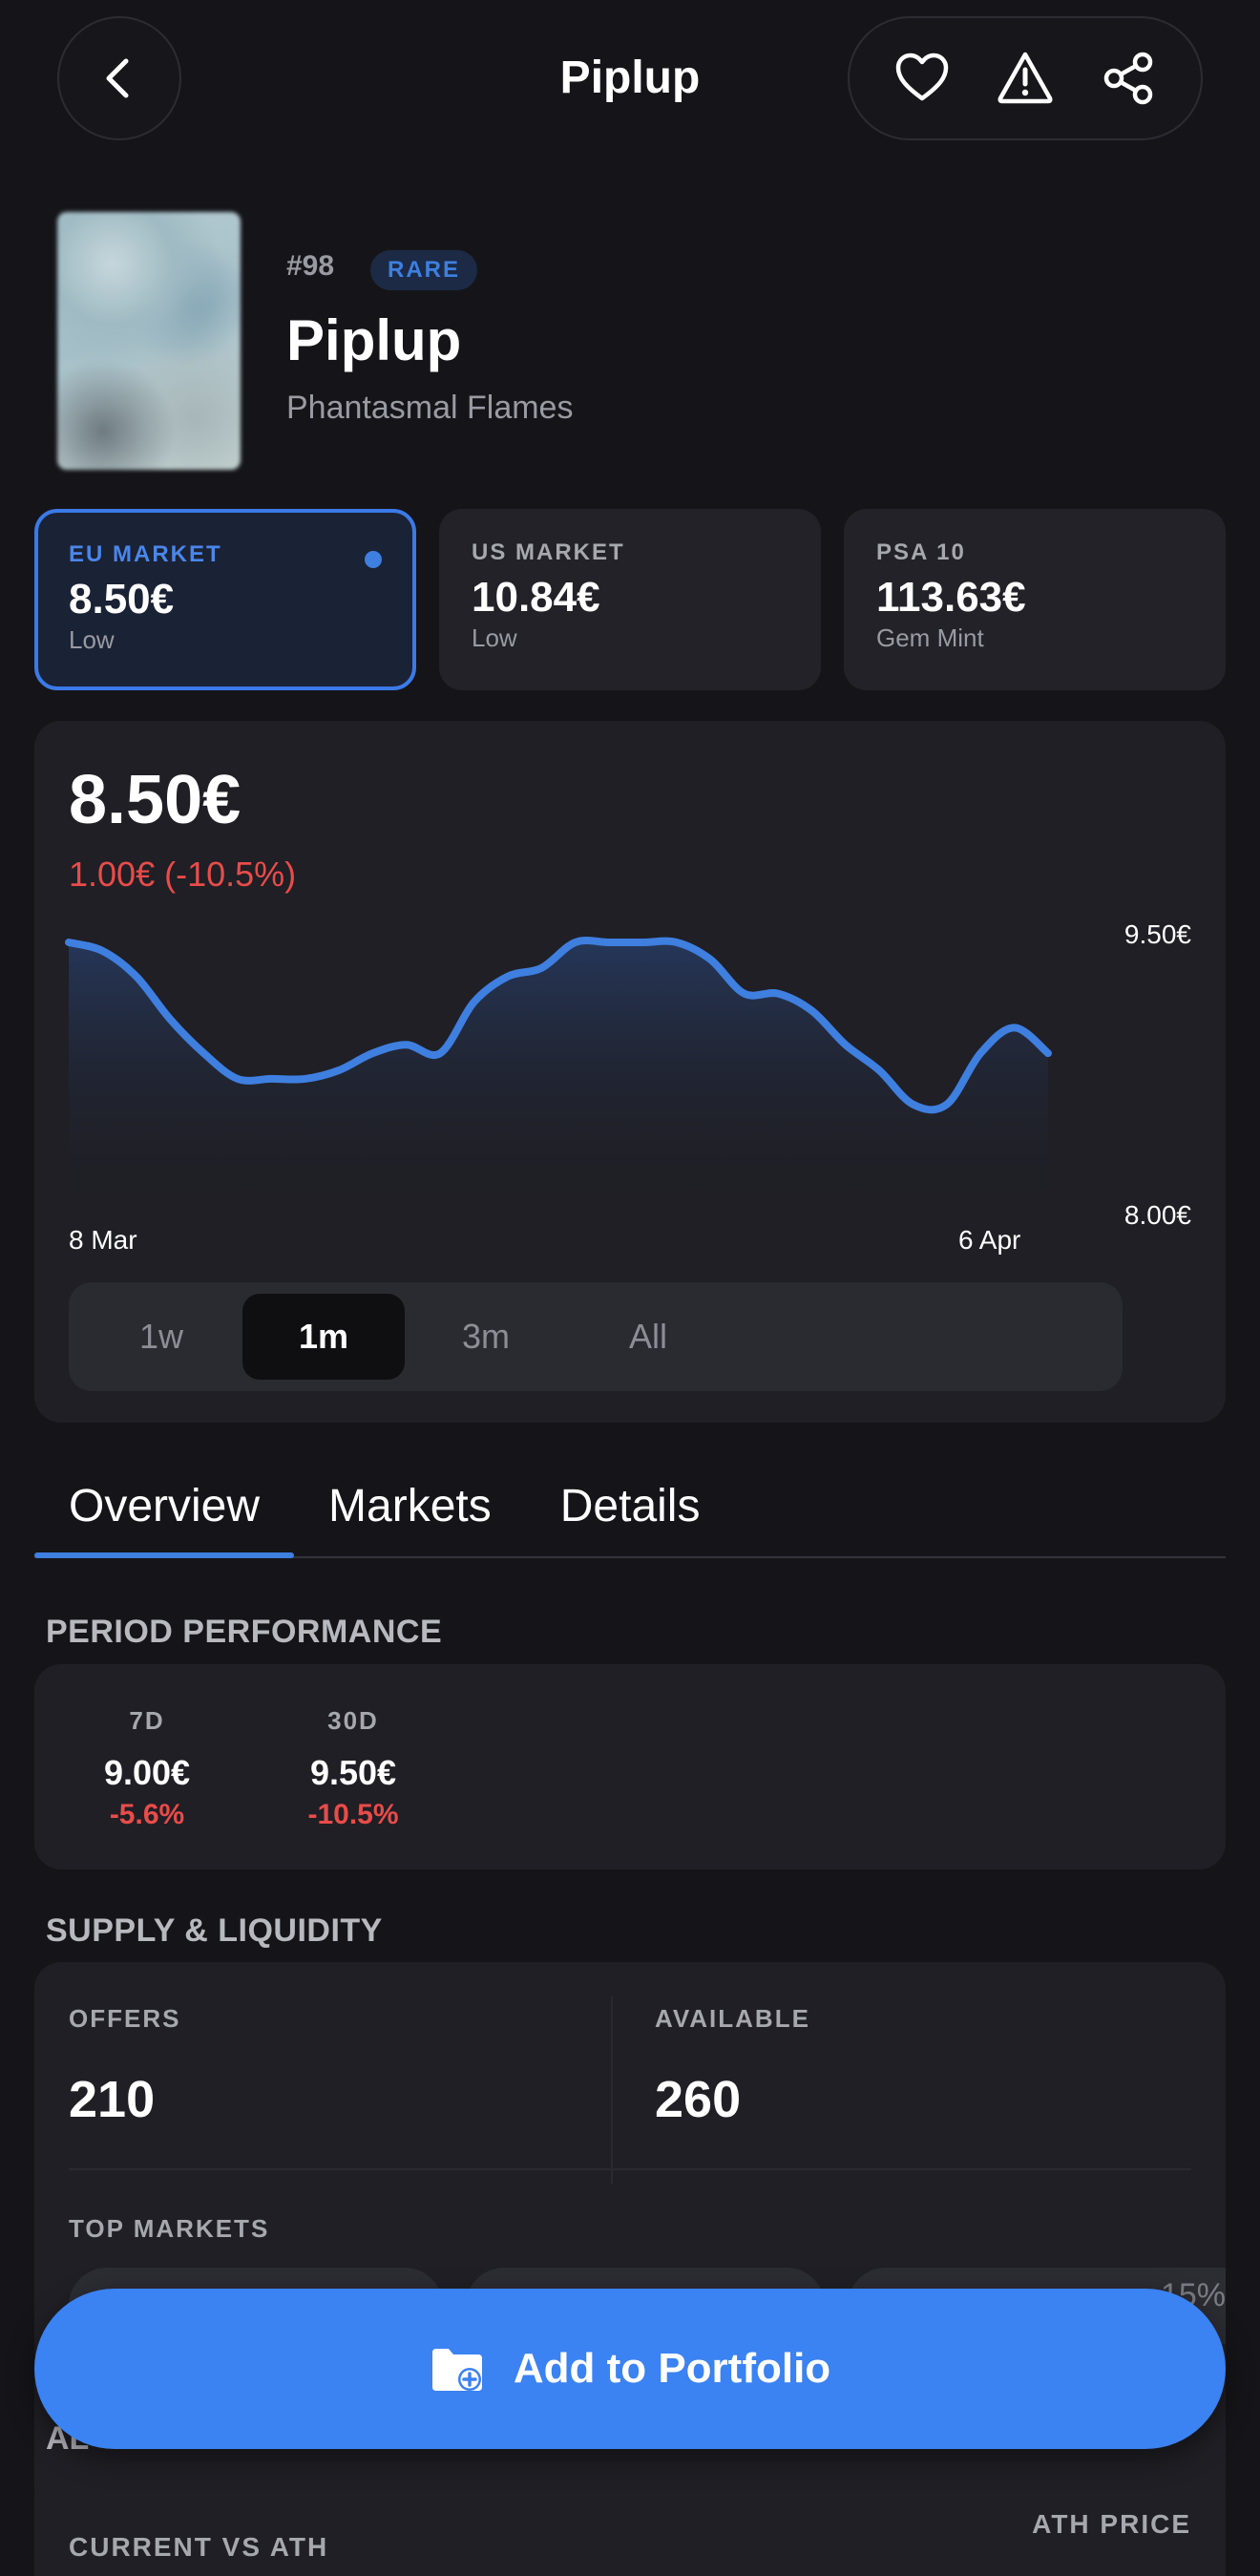 The height and width of the screenshot is (2576, 1260). Describe the element at coordinates (125, 2018) in the screenshot. I see `offers-label: OFFERS` at that location.